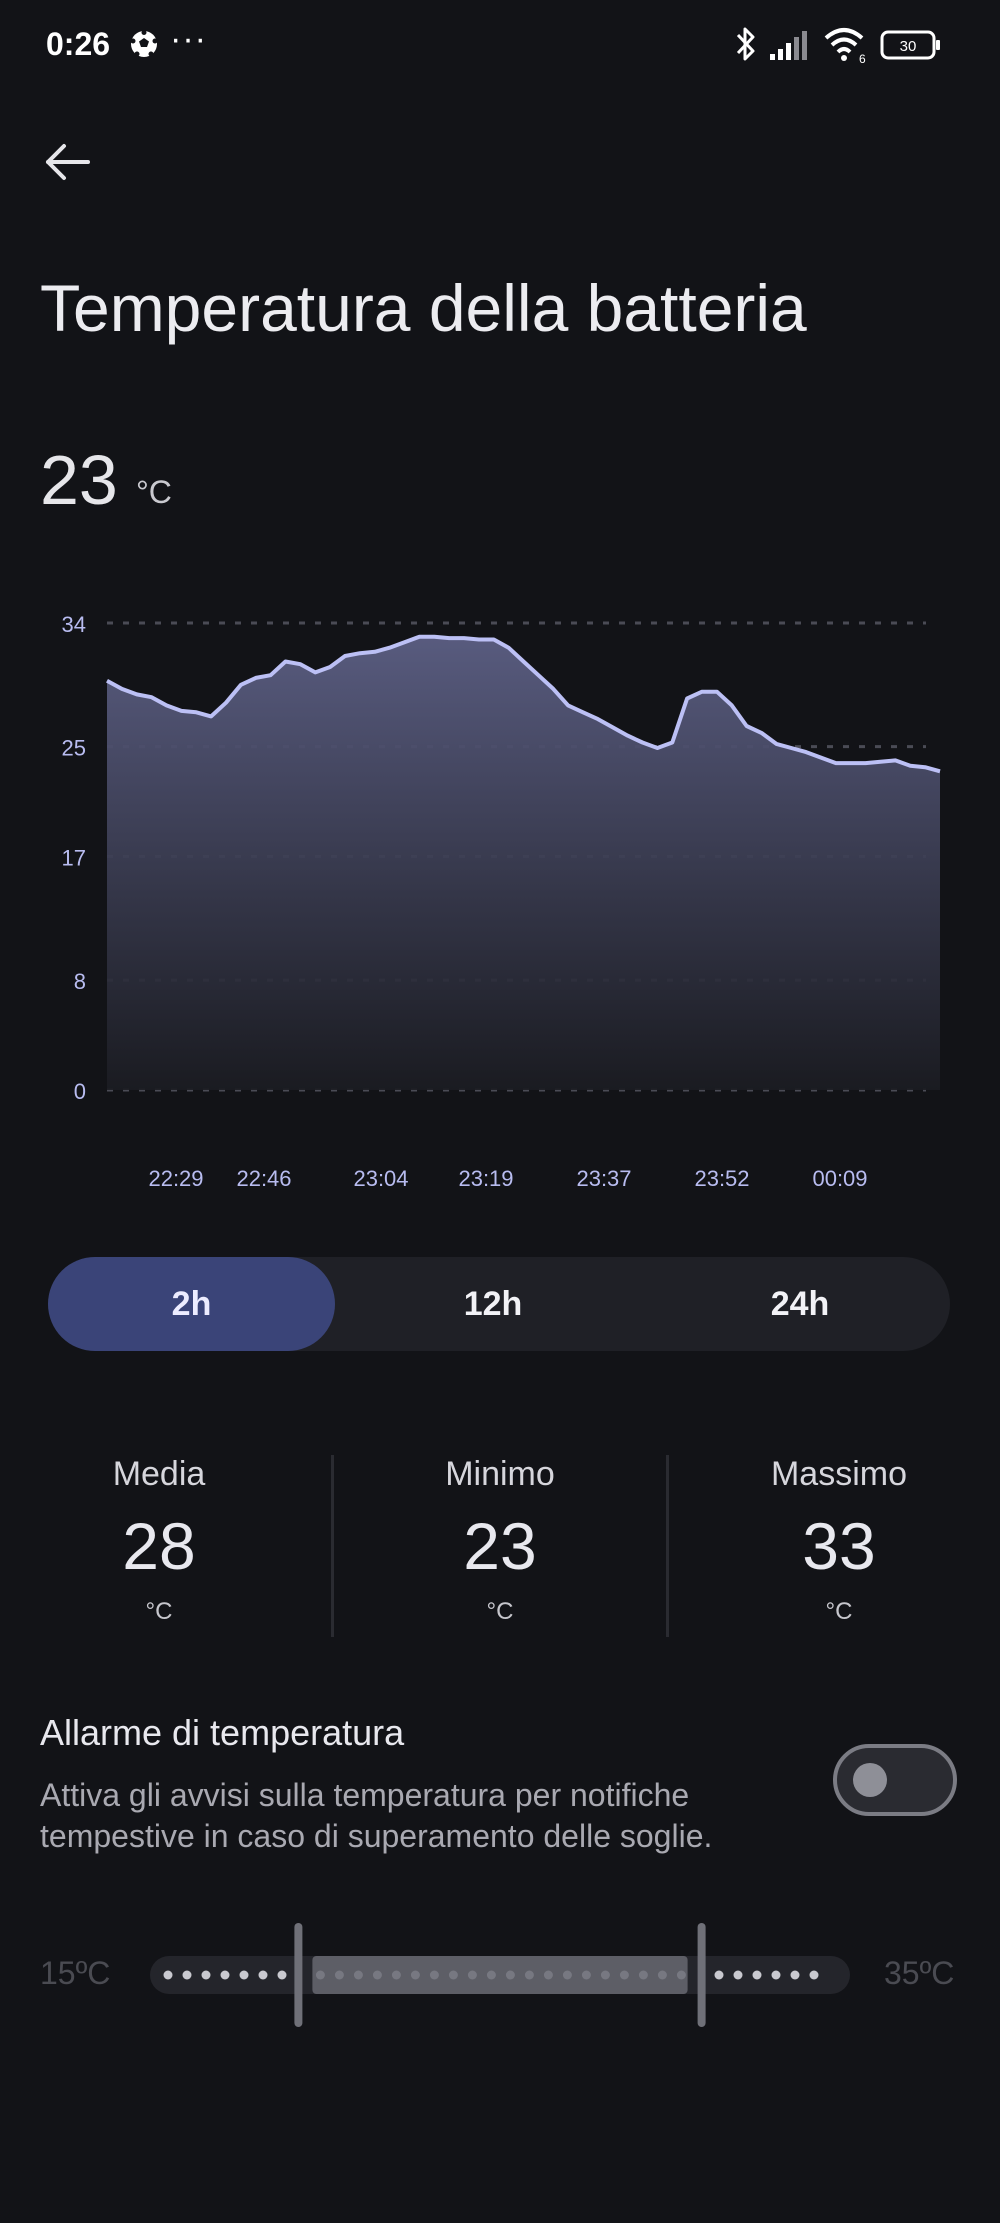 The height and width of the screenshot is (2223, 1000). I want to click on stat-maximum-unit: °C, so click(839, 1611).